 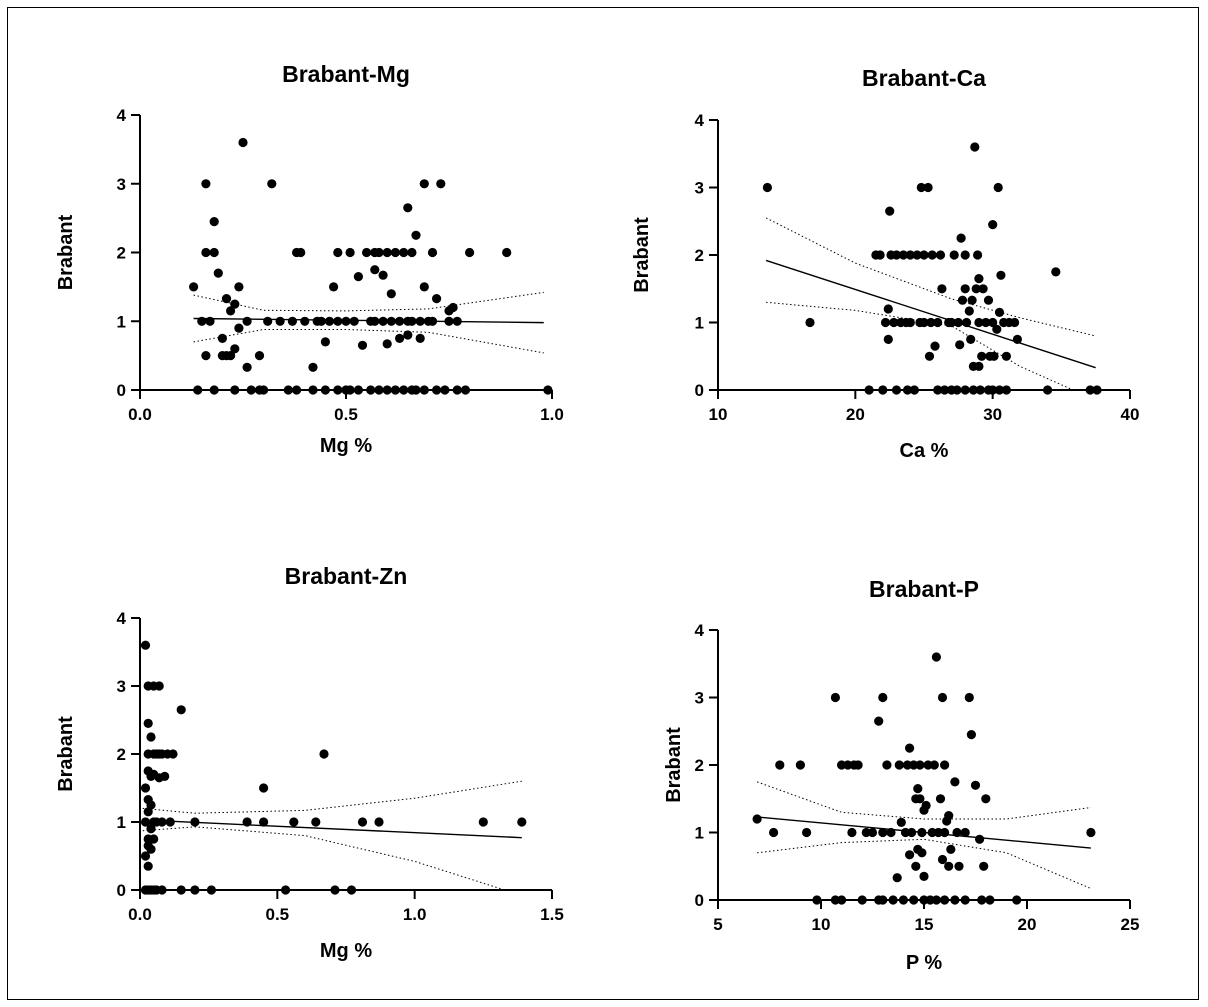 I want to click on x-tick-label: 0.5, so click(x=278, y=914).